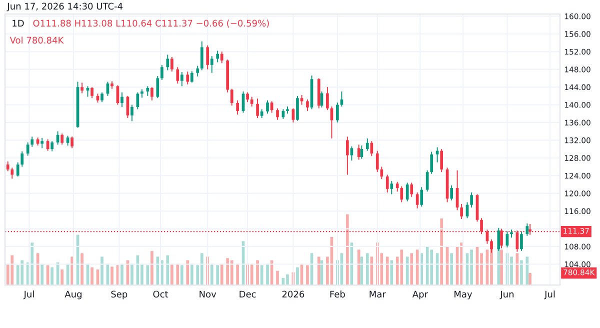 This screenshot has height=328, width=600. I want to click on text: O111.88 H113.08 L110.64 C111.37 −0.66 (−0.59%), so click(151, 24).